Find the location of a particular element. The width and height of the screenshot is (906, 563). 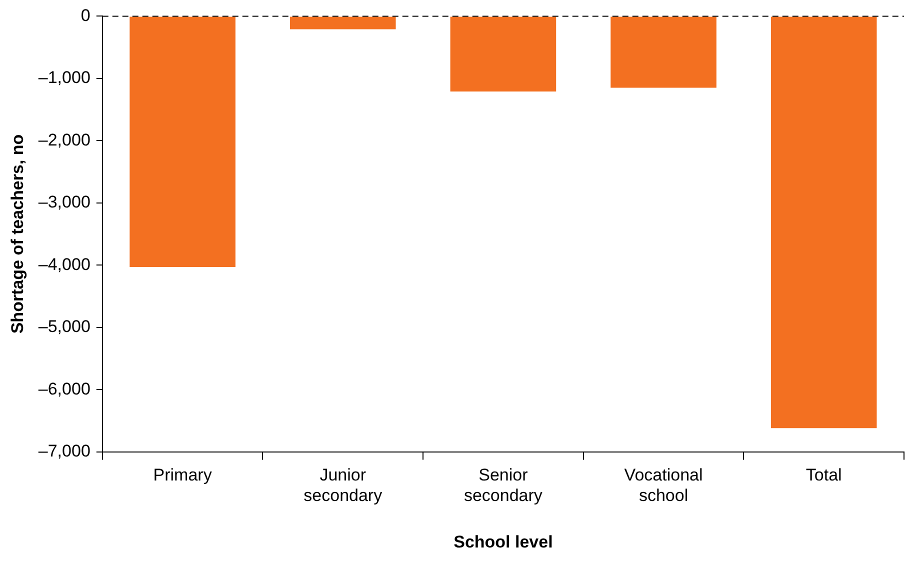

y-tick-label: –5,000 is located at coordinates (64, 326).